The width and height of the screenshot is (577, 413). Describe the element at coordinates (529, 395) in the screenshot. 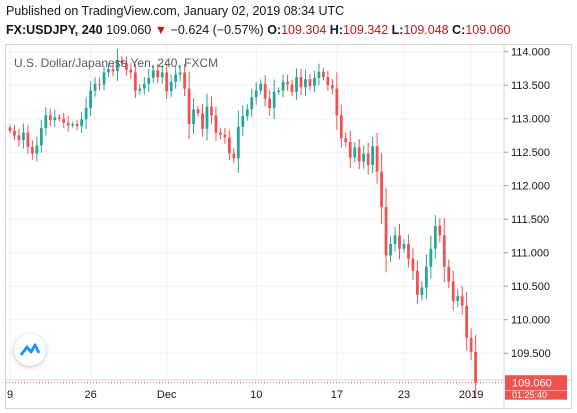

I see `countdown-label: 01:25:40` at that location.